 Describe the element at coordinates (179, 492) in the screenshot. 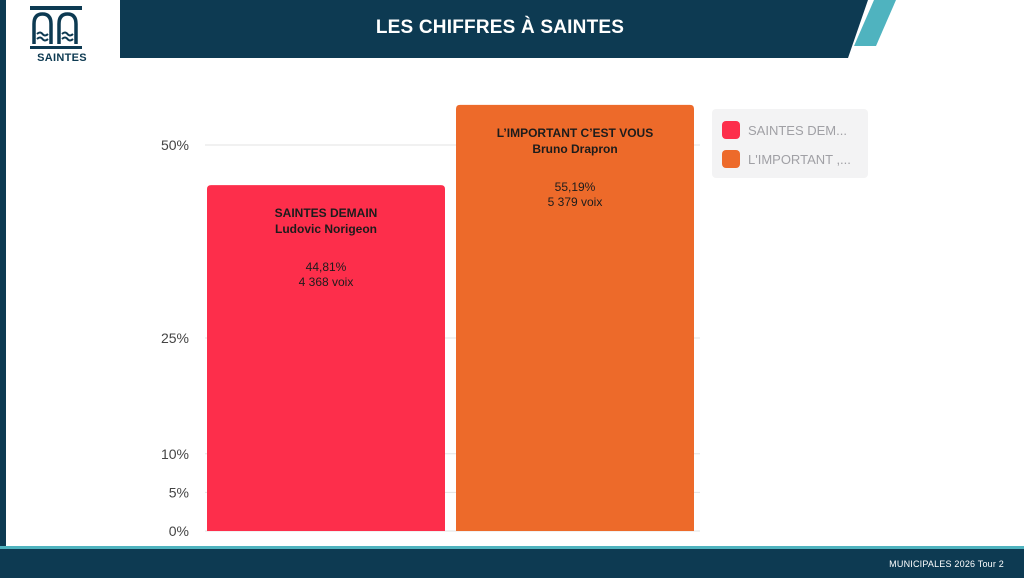

I see `y-tick-label: 5%` at that location.